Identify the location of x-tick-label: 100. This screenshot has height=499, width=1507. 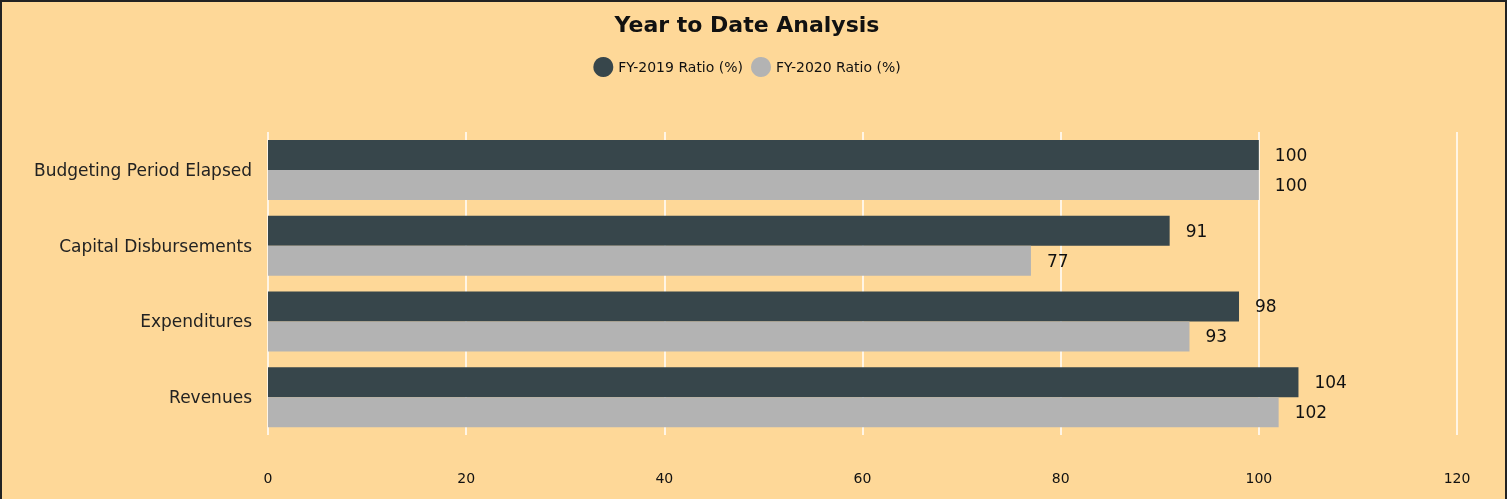
(1259, 478).